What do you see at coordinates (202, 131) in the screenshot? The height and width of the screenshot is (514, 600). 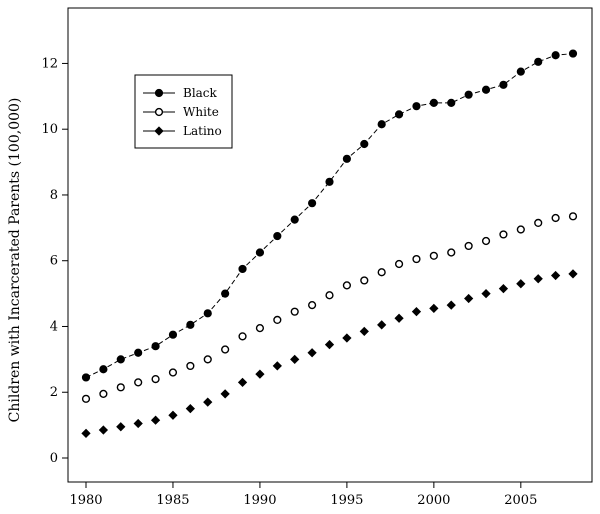 I see `legend-label-latino: Latino` at bounding box center [202, 131].